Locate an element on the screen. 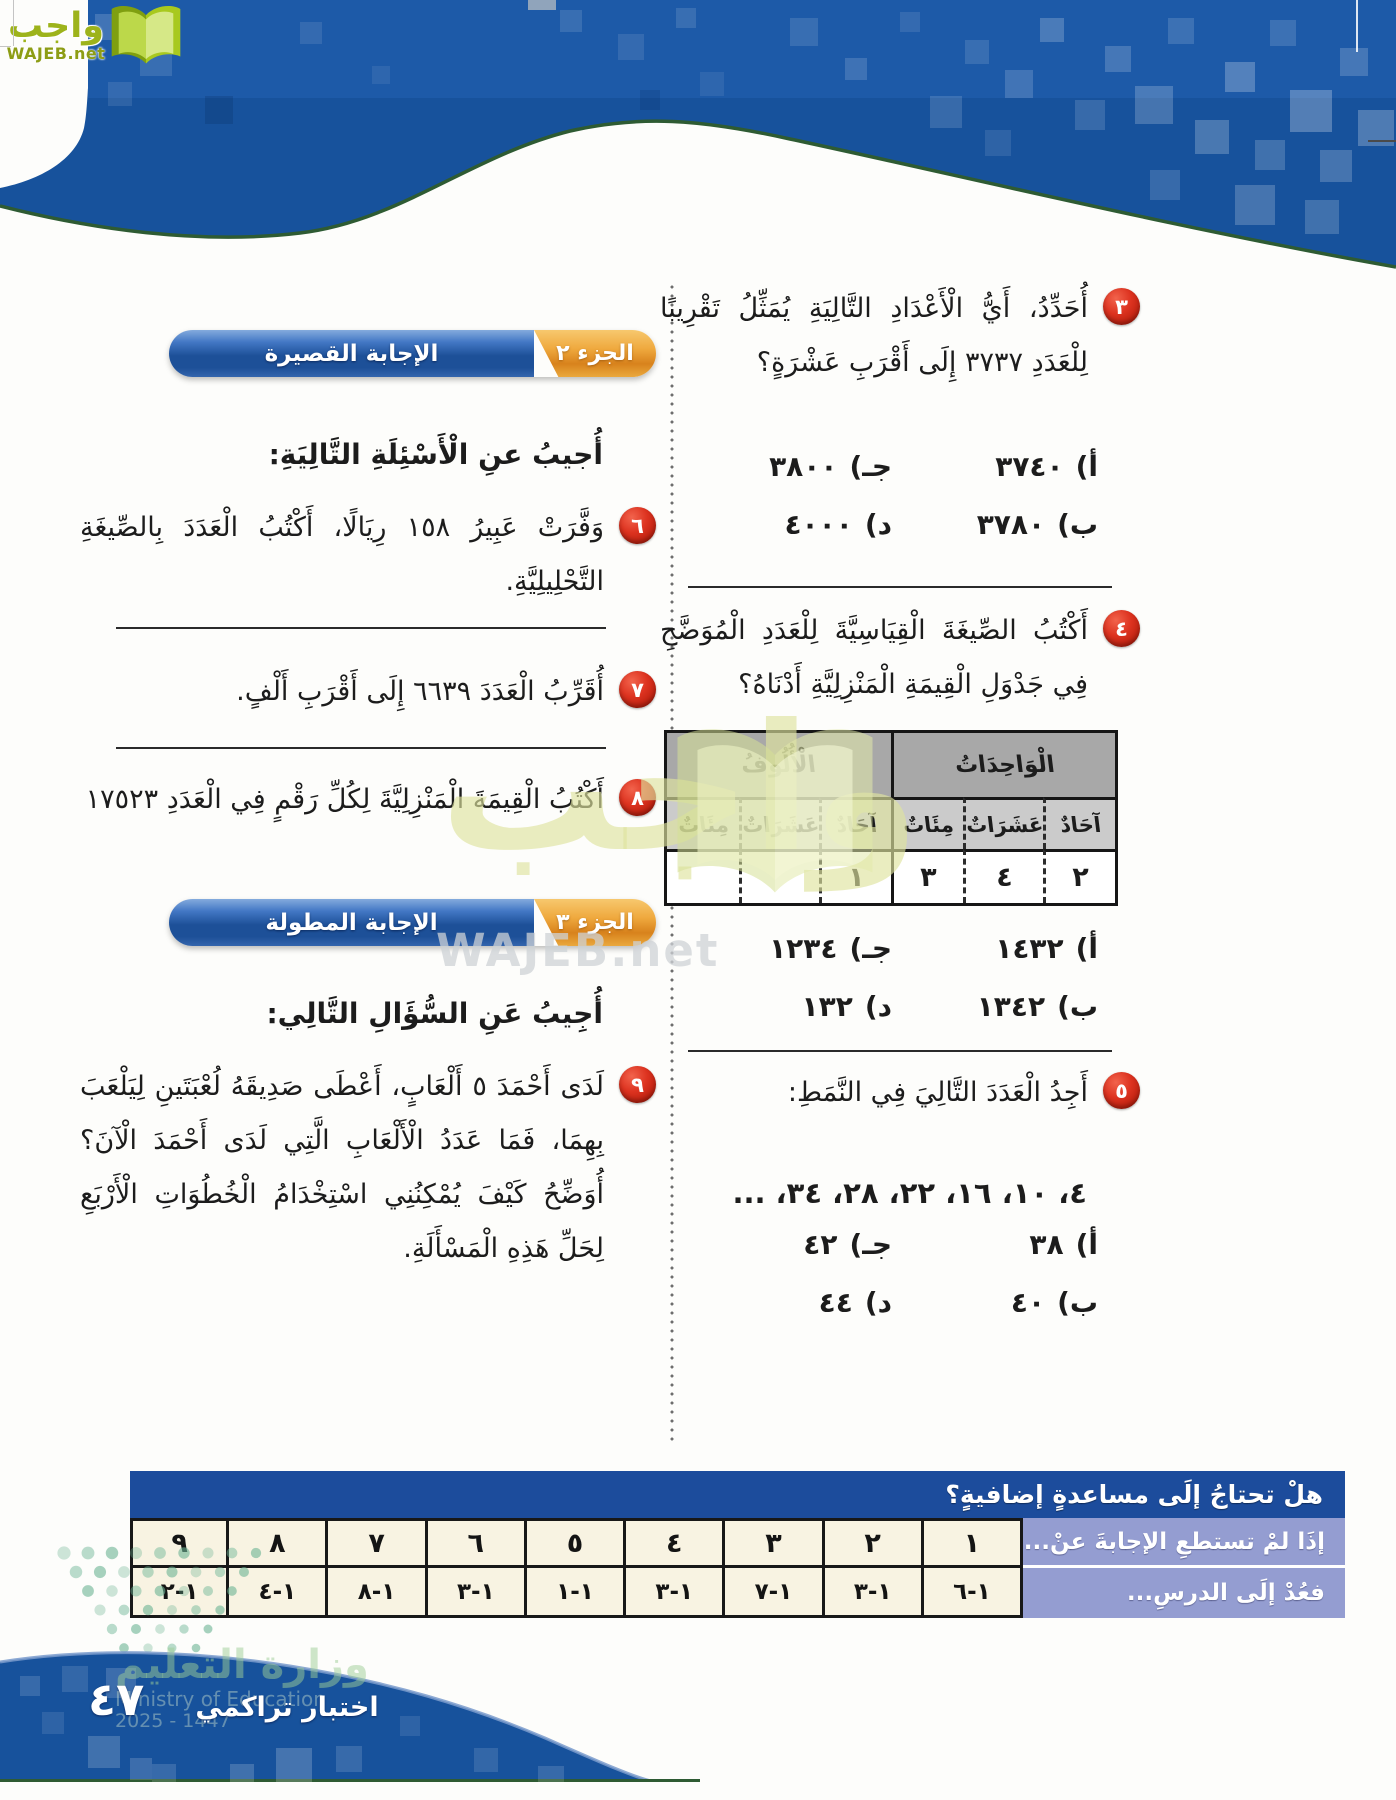 This screenshot has height=1800, width=1396. group-thousands-header: الْأُلُوفُ is located at coordinates (778, 765).